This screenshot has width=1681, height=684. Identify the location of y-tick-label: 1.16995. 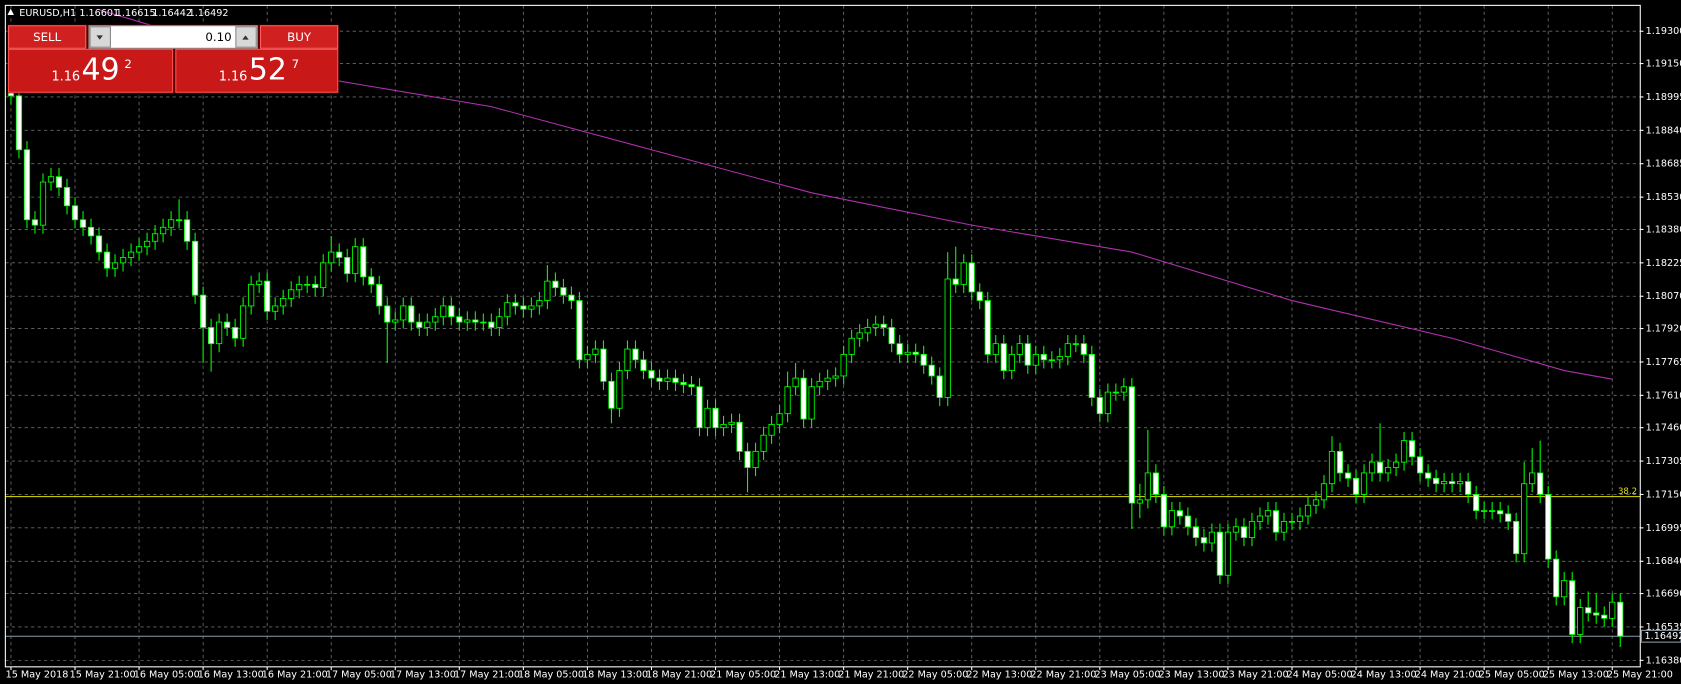
(1663, 528).